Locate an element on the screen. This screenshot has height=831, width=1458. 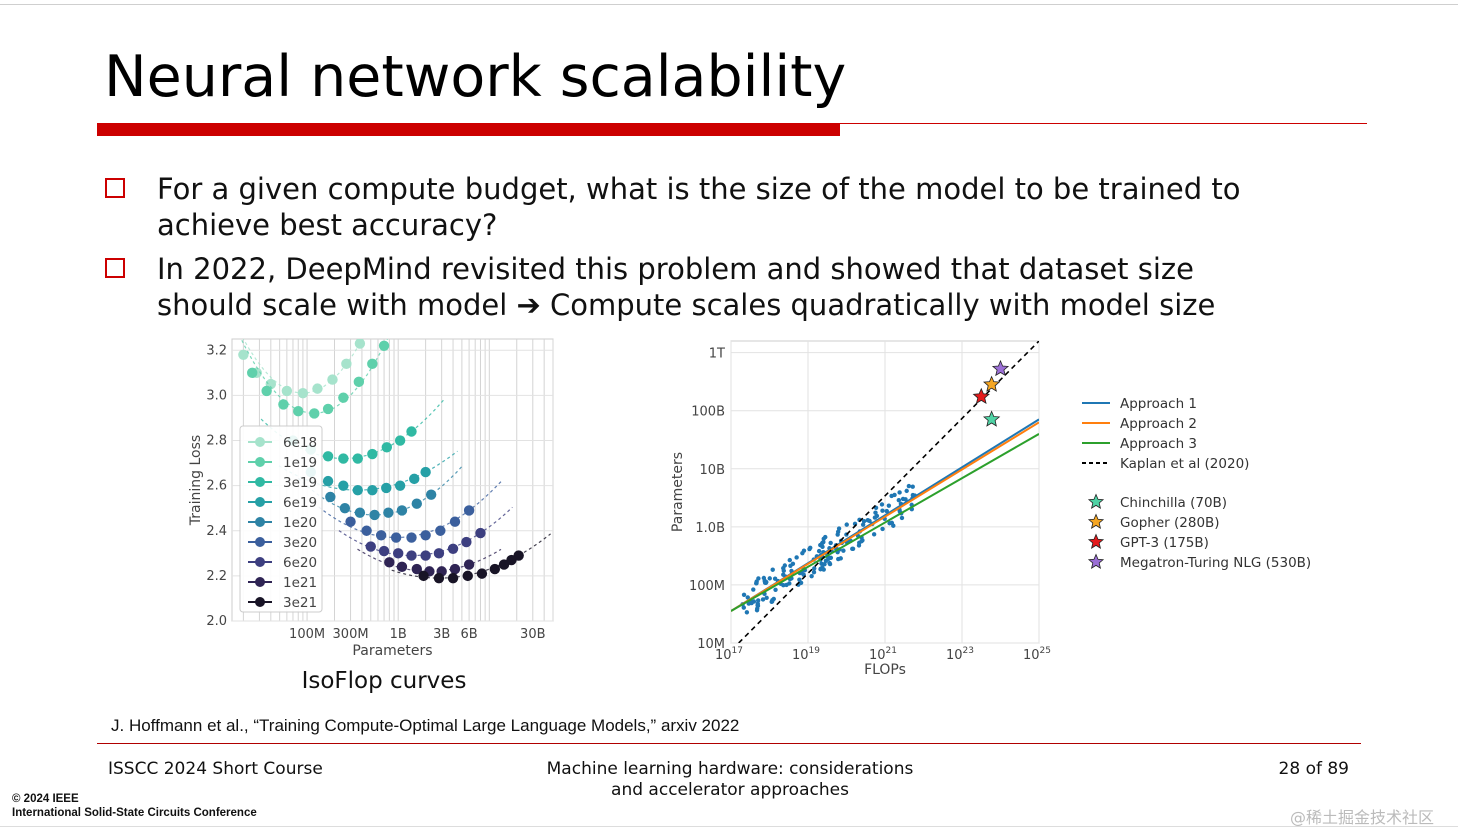
isoflop-y-tick-label: 2.2 is located at coordinates (216, 576).